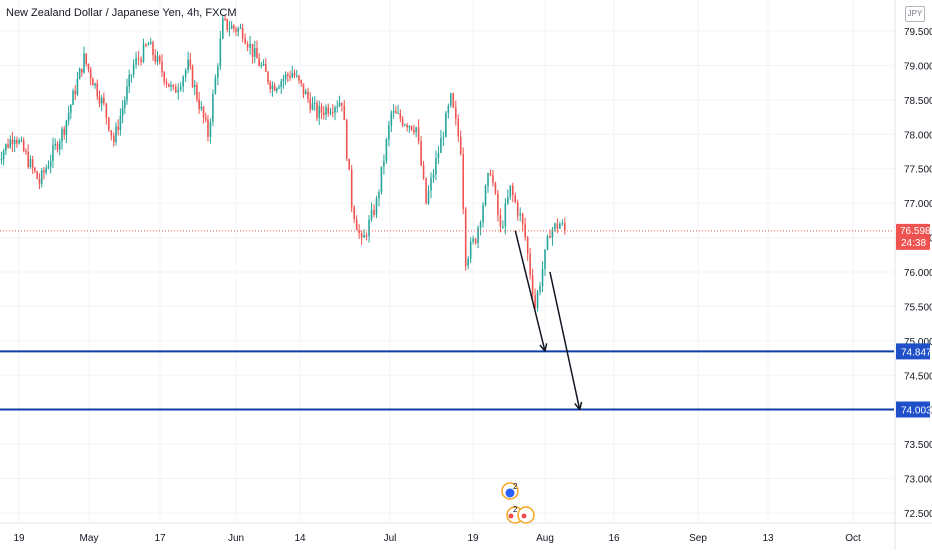  What do you see at coordinates (918, 514) in the screenshot?
I see `price-tick-label: 72.500` at bounding box center [918, 514].